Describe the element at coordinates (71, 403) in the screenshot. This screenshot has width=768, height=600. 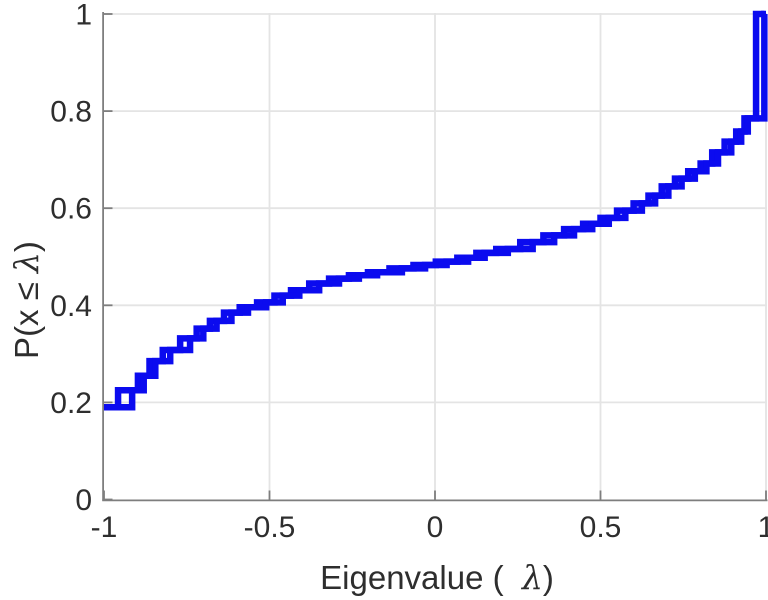
I see `y-tick-label: 0.2` at that location.